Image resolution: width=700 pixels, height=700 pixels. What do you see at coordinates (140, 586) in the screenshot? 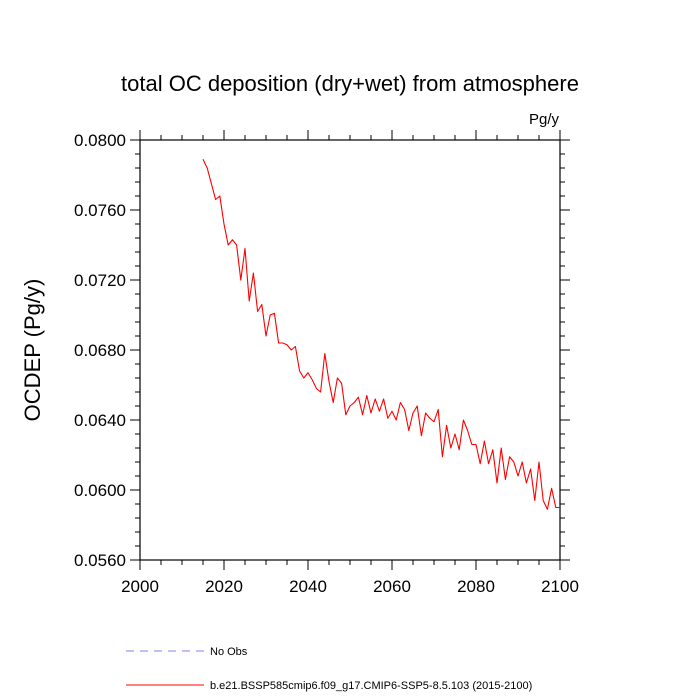
I see `x-tick-label: 2000` at bounding box center [140, 586].